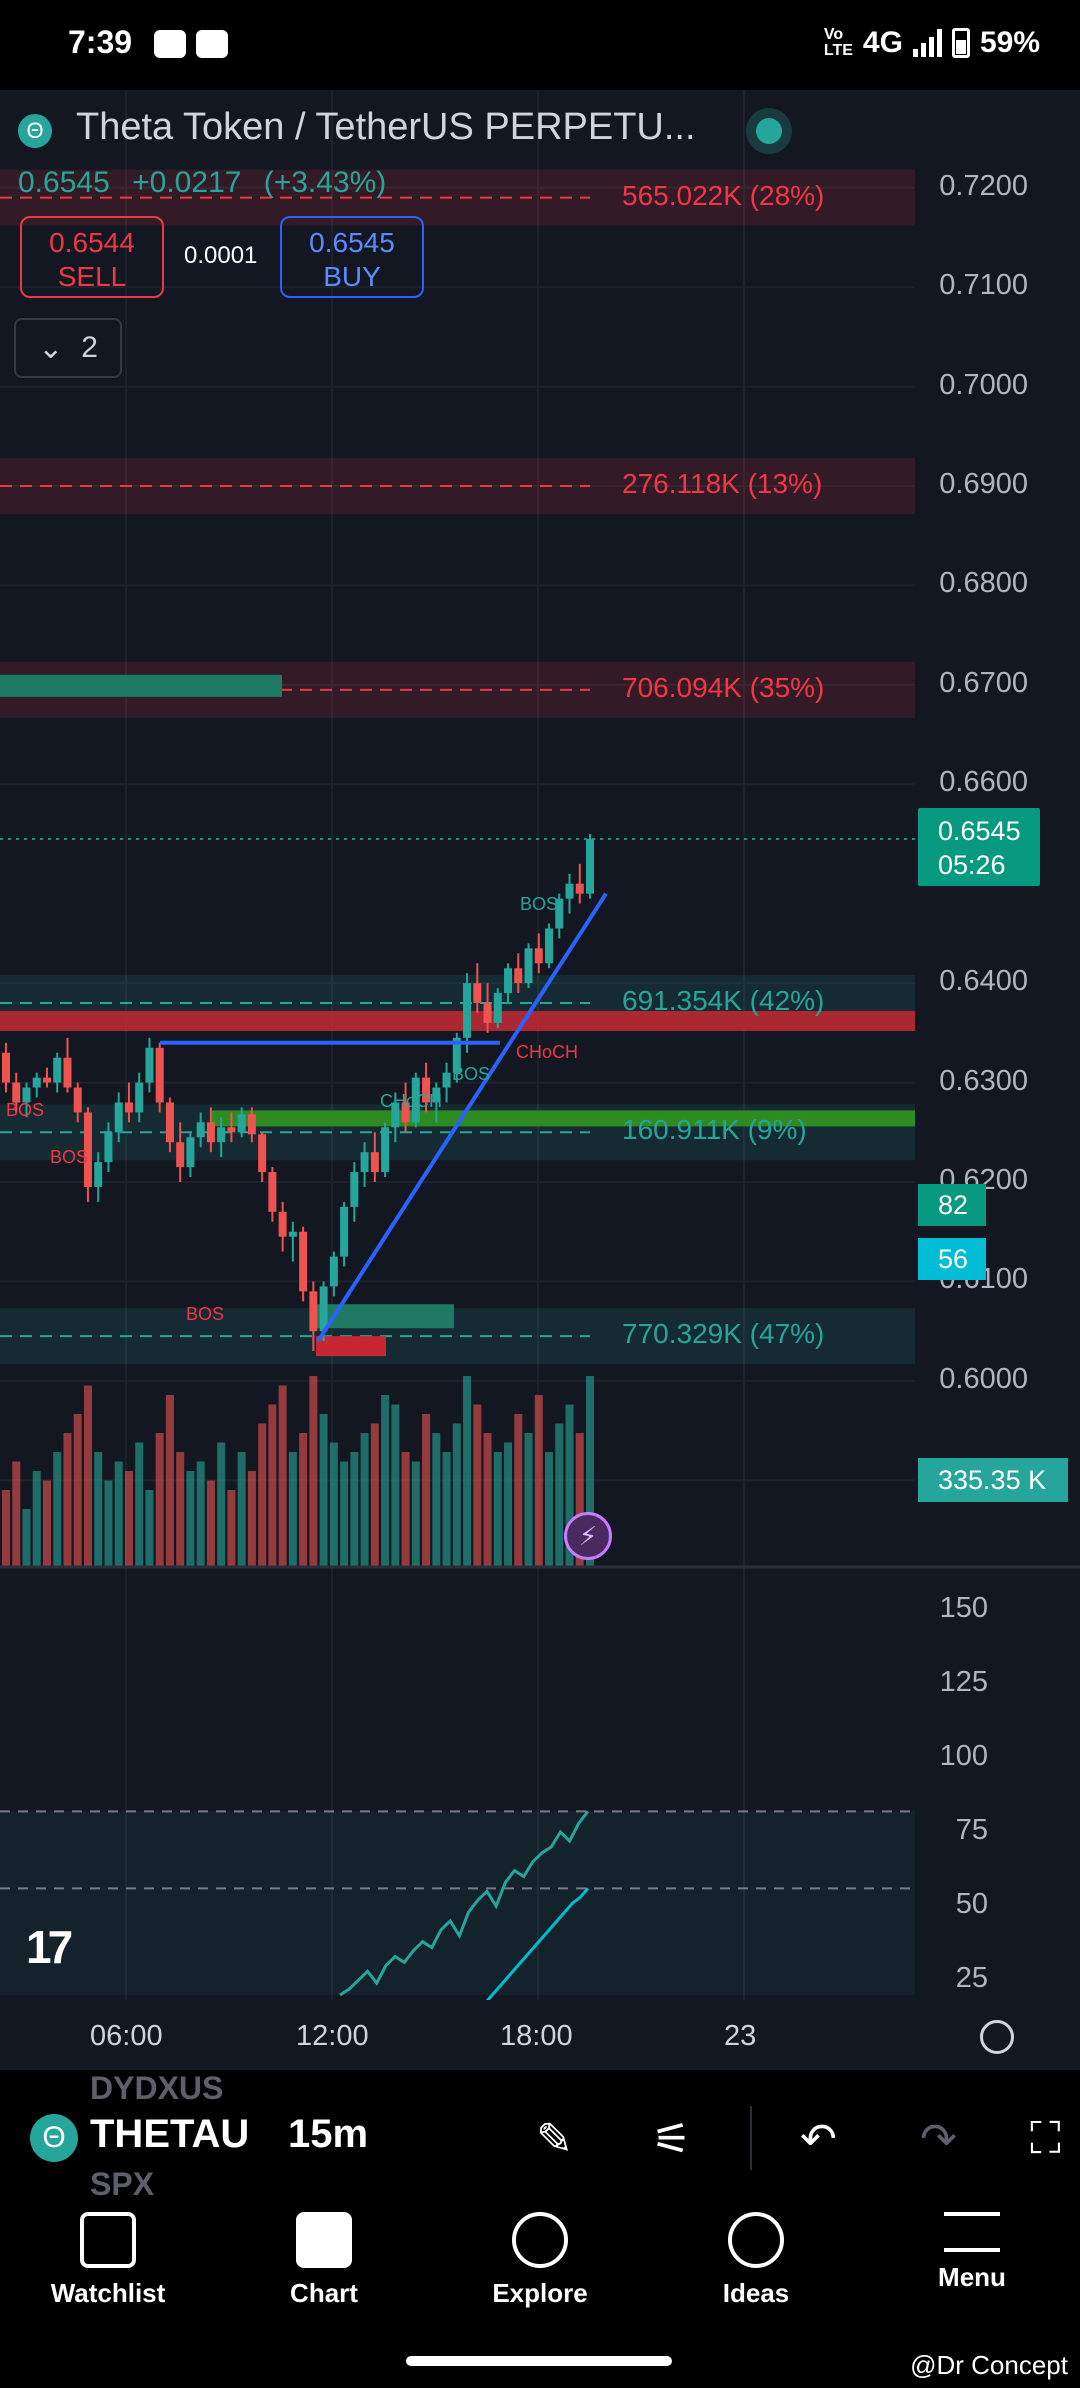 The image size is (1080, 2388). I want to click on tradingview-logo: 17, so click(49, 1947).